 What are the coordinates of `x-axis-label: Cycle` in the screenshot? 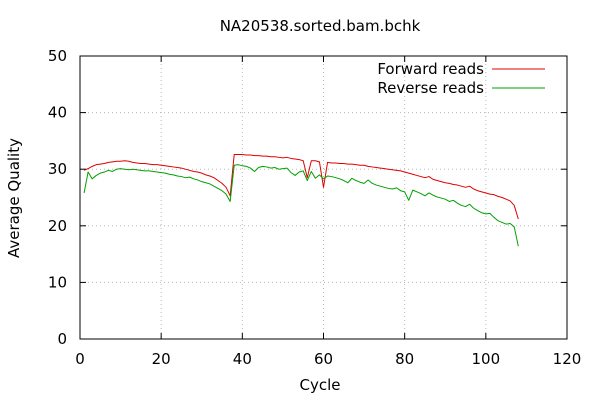 It's located at (320, 385).